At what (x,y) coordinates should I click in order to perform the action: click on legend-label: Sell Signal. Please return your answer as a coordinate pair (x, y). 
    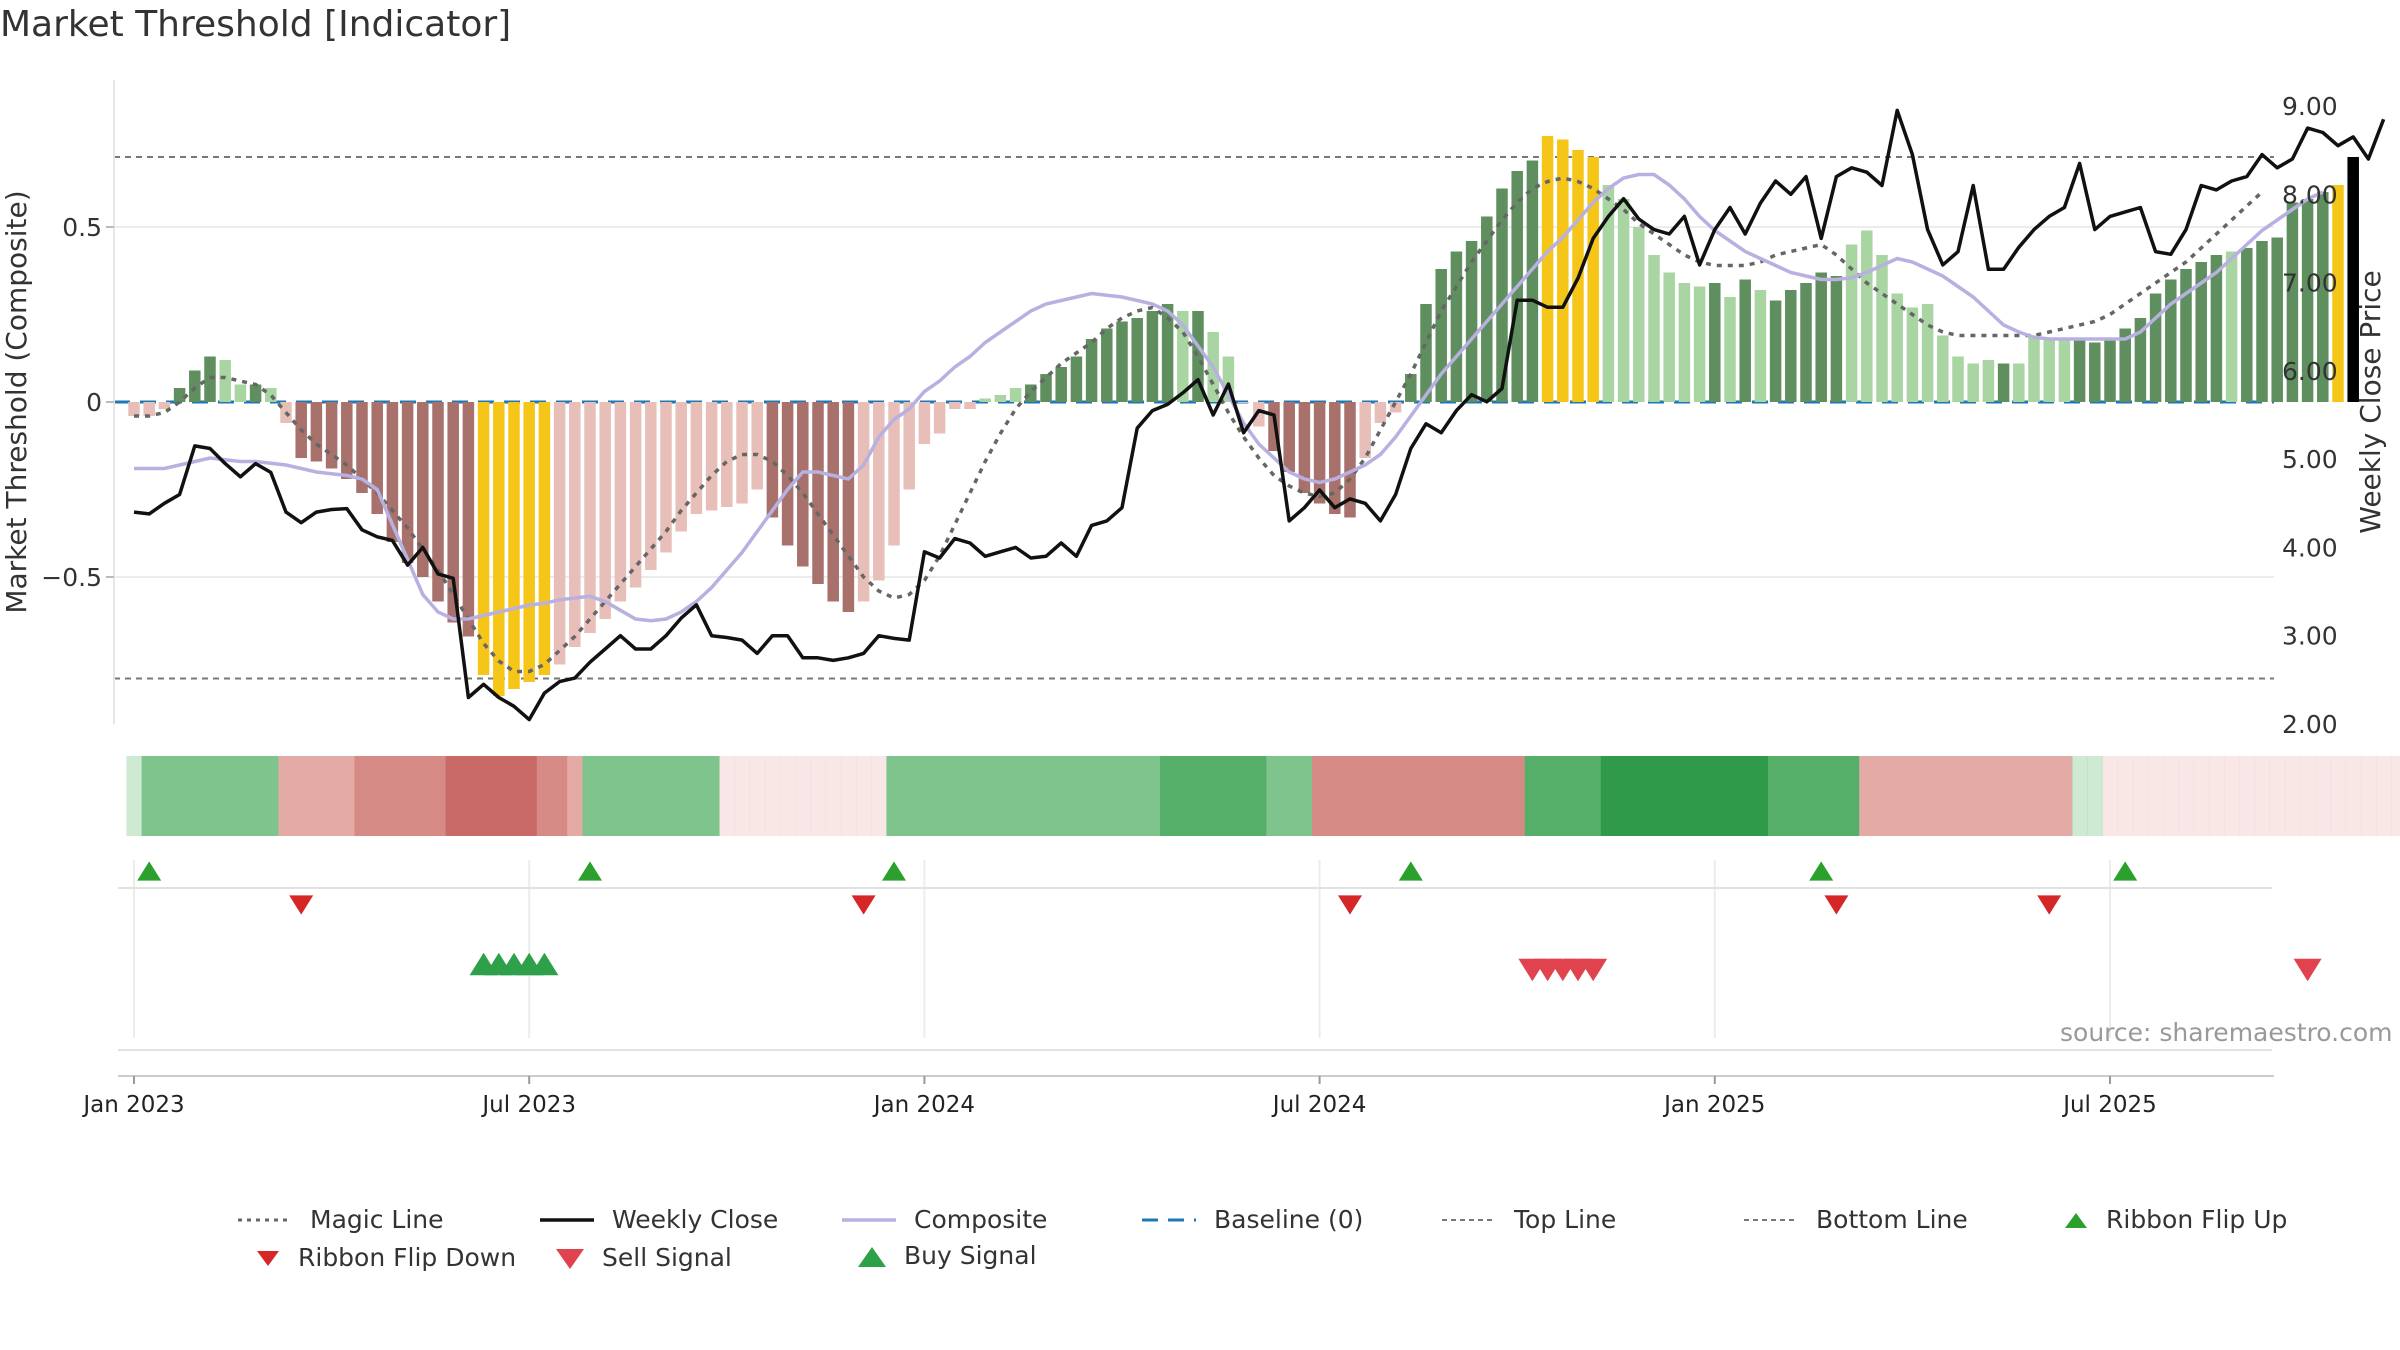
    Looking at the image, I should click on (667, 1257).